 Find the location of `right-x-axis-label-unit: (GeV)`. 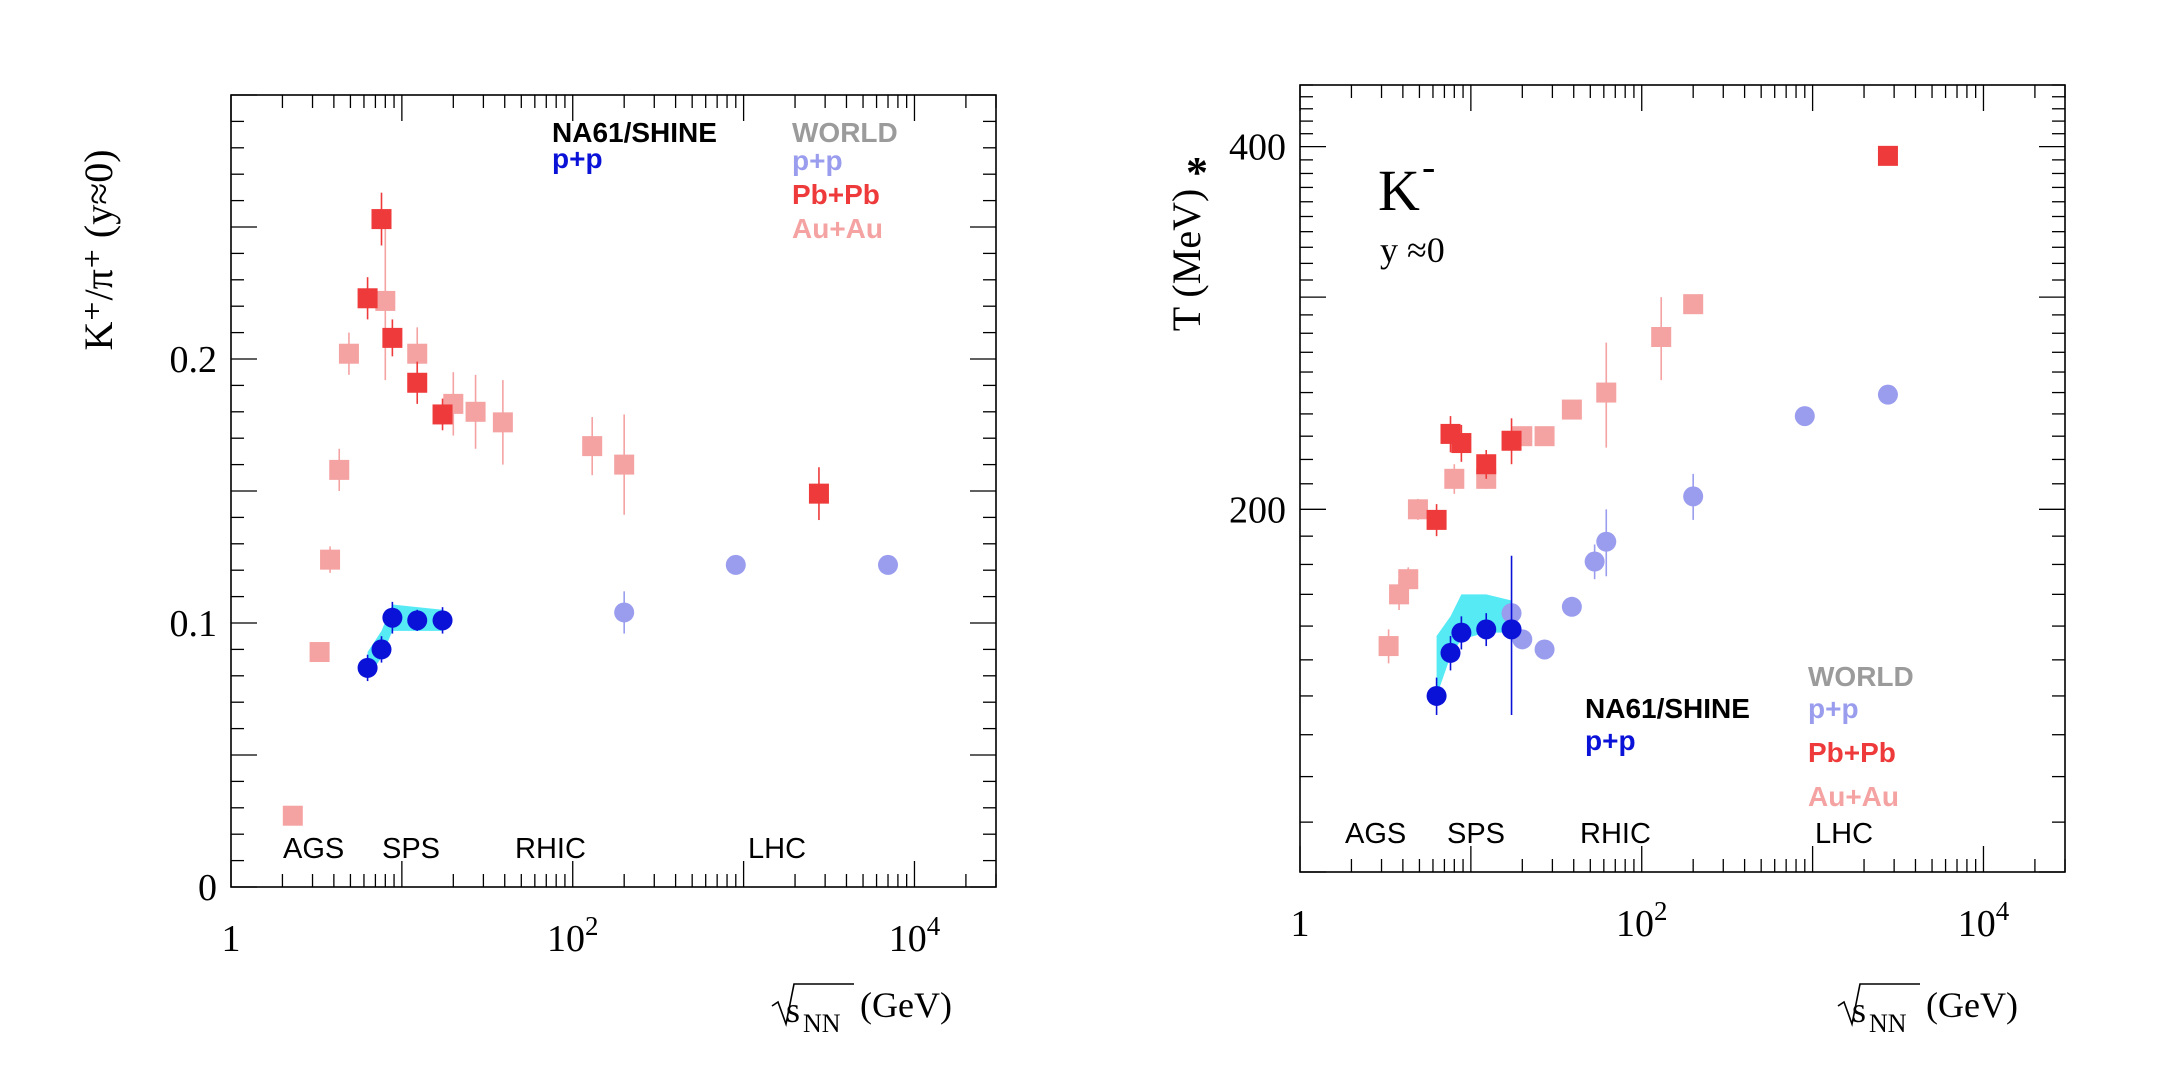

right-x-axis-label-unit: (GeV) is located at coordinates (1972, 1005).